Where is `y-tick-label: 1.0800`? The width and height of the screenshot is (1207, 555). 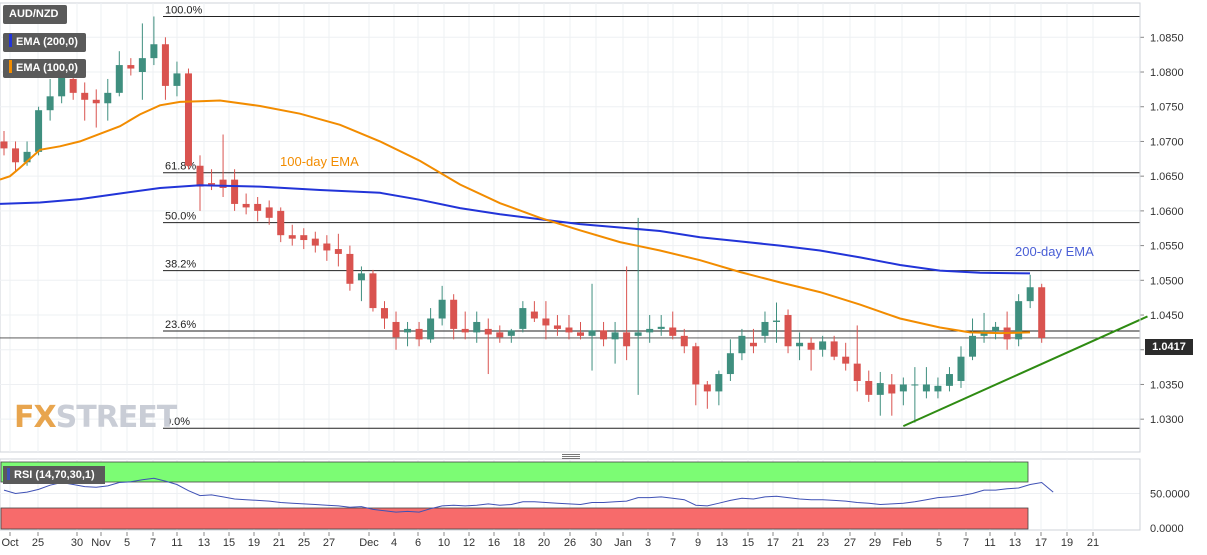 y-tick-label: 1.0800 is located at coordinates (1167, 73).